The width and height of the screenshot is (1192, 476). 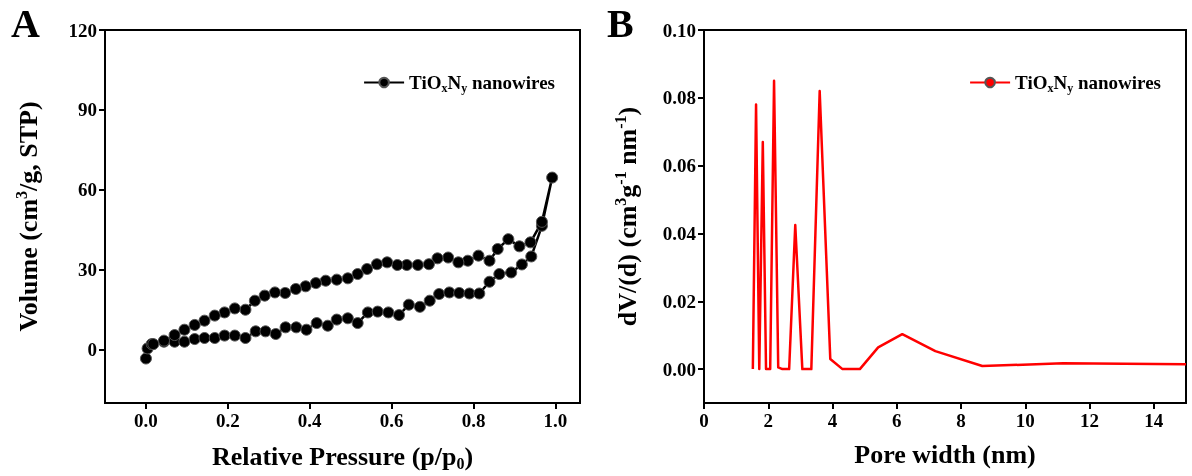 What do you see at coordinates (25, 23) in the screenshot?
I see `chart-title: A` at bounding box center [25, 23].